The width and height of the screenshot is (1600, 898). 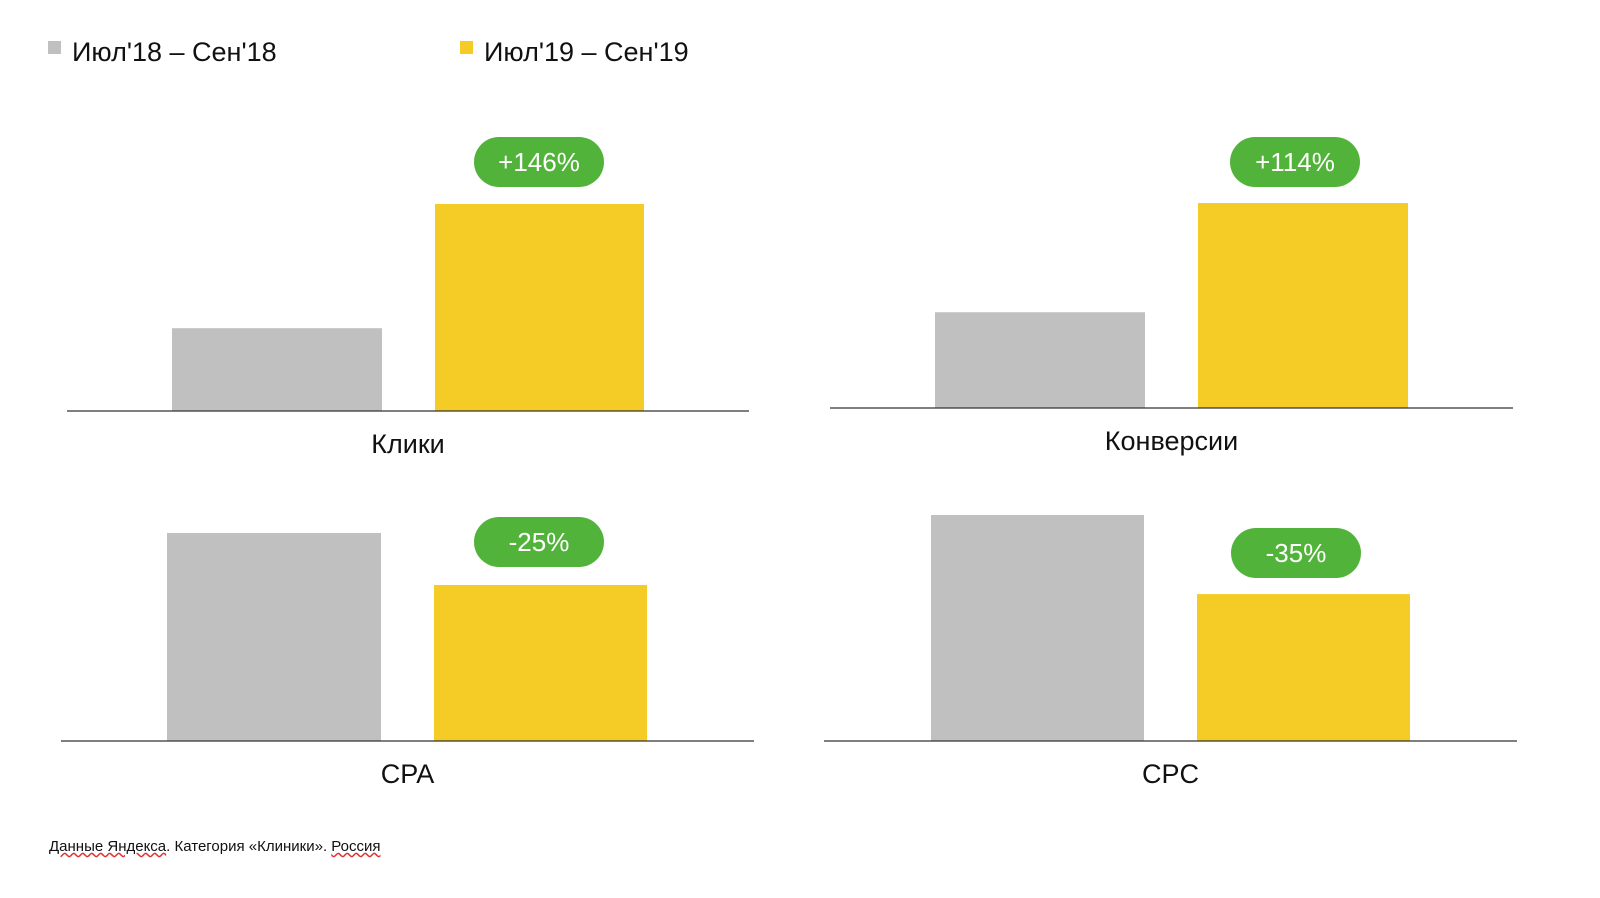 I want to click on chart-title: Клики, so click(x=407, y=444).